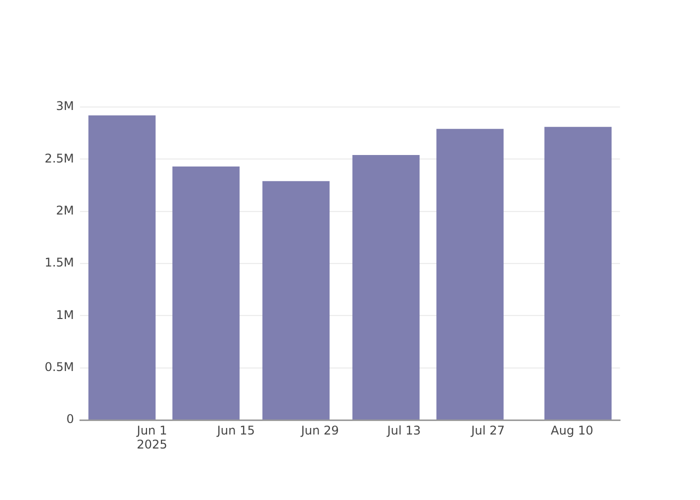 This screenshot has height=500, width=700. What do you see at coordinates (65, 106) in the screenshot?
I see `y-tick-label: 3M` at bounding box center [65, 106].